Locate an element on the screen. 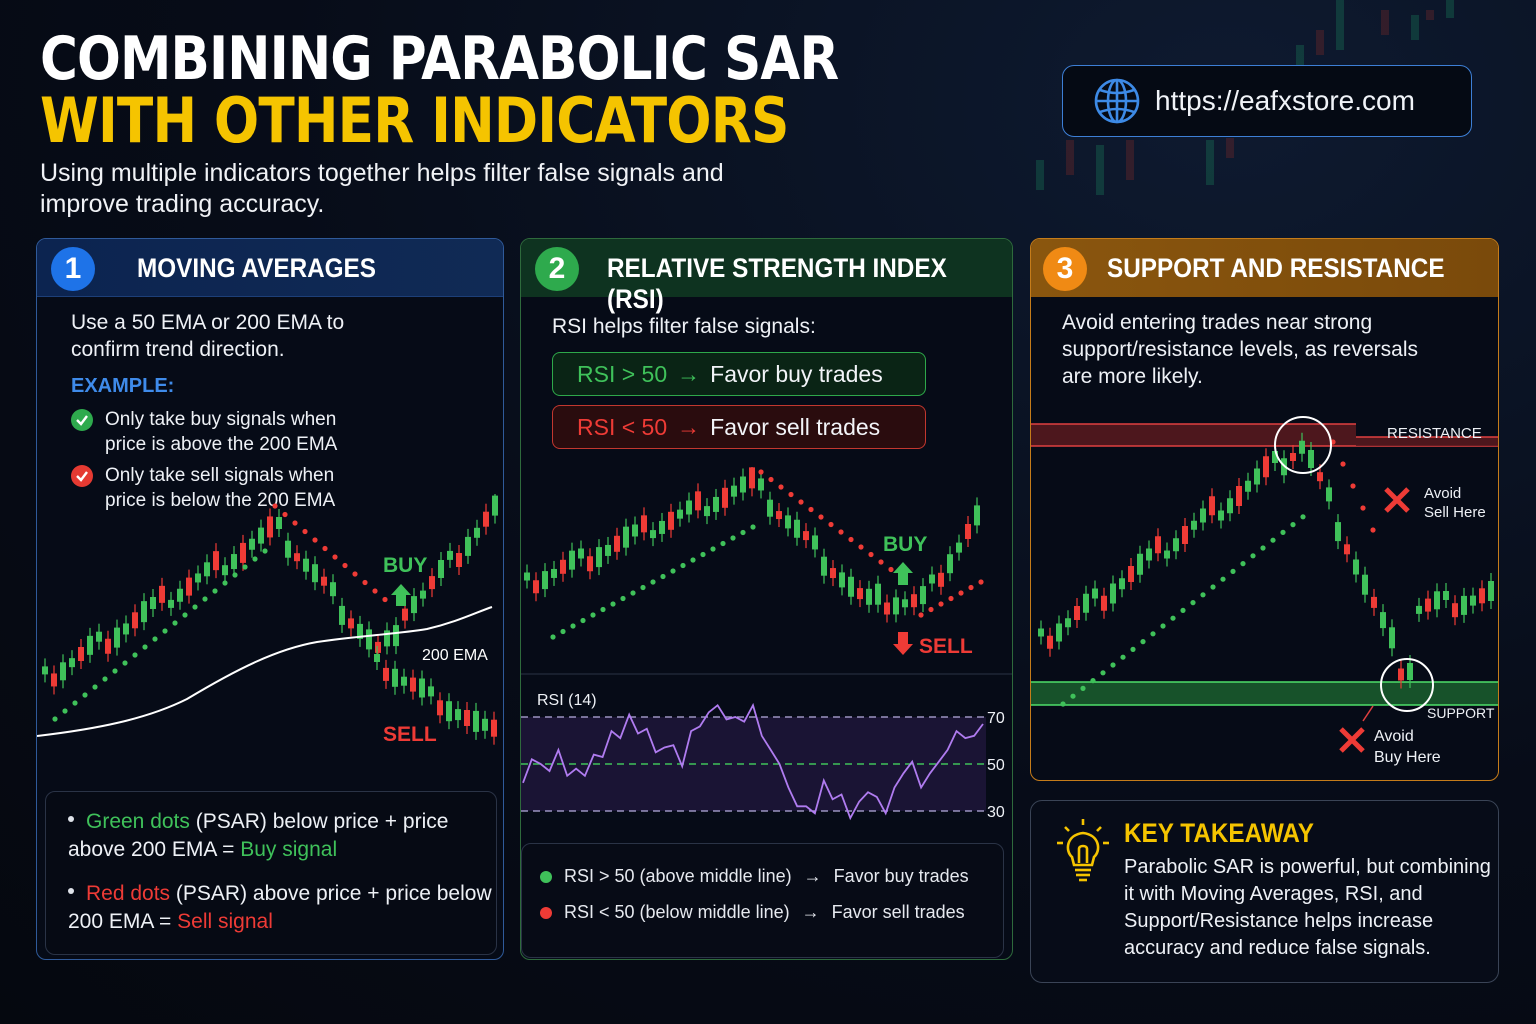 This screenshot has height=1024, width=1536. green-dot-icon is located at coordinates (546, 876).